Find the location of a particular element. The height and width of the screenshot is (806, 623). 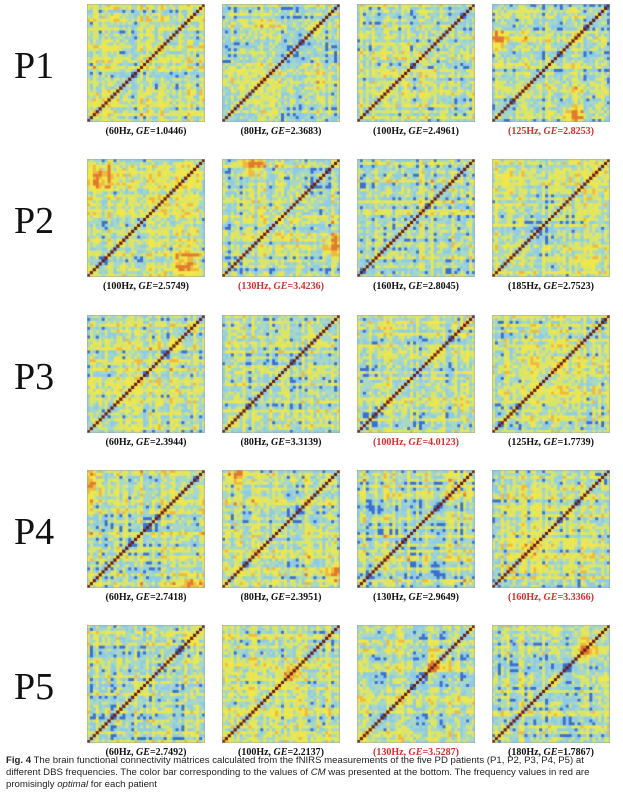

matrix-caption: (130Hz, GE=3.5287) is located at coordinates (416, 752).